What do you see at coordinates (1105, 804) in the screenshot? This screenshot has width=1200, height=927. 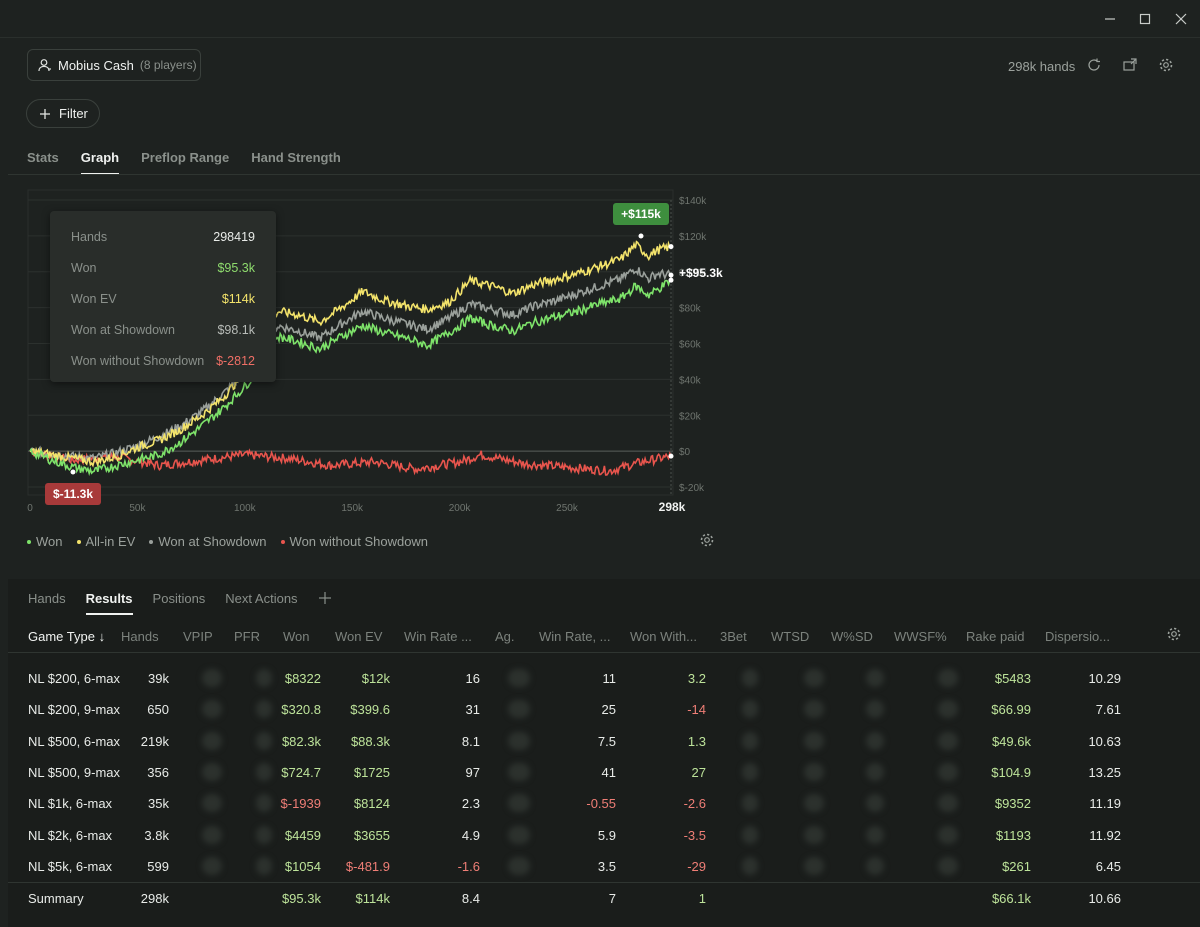 I see `cell-disp: 11.19` at bounding box center [1105, 804].